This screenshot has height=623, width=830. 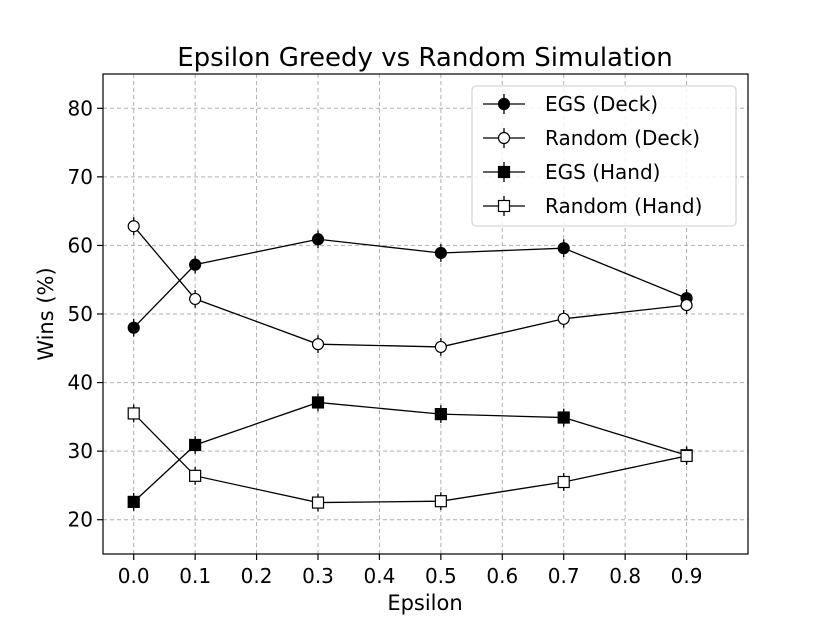 I want to click on legend-label: EGS (Hand), so click(x=602, y=172).